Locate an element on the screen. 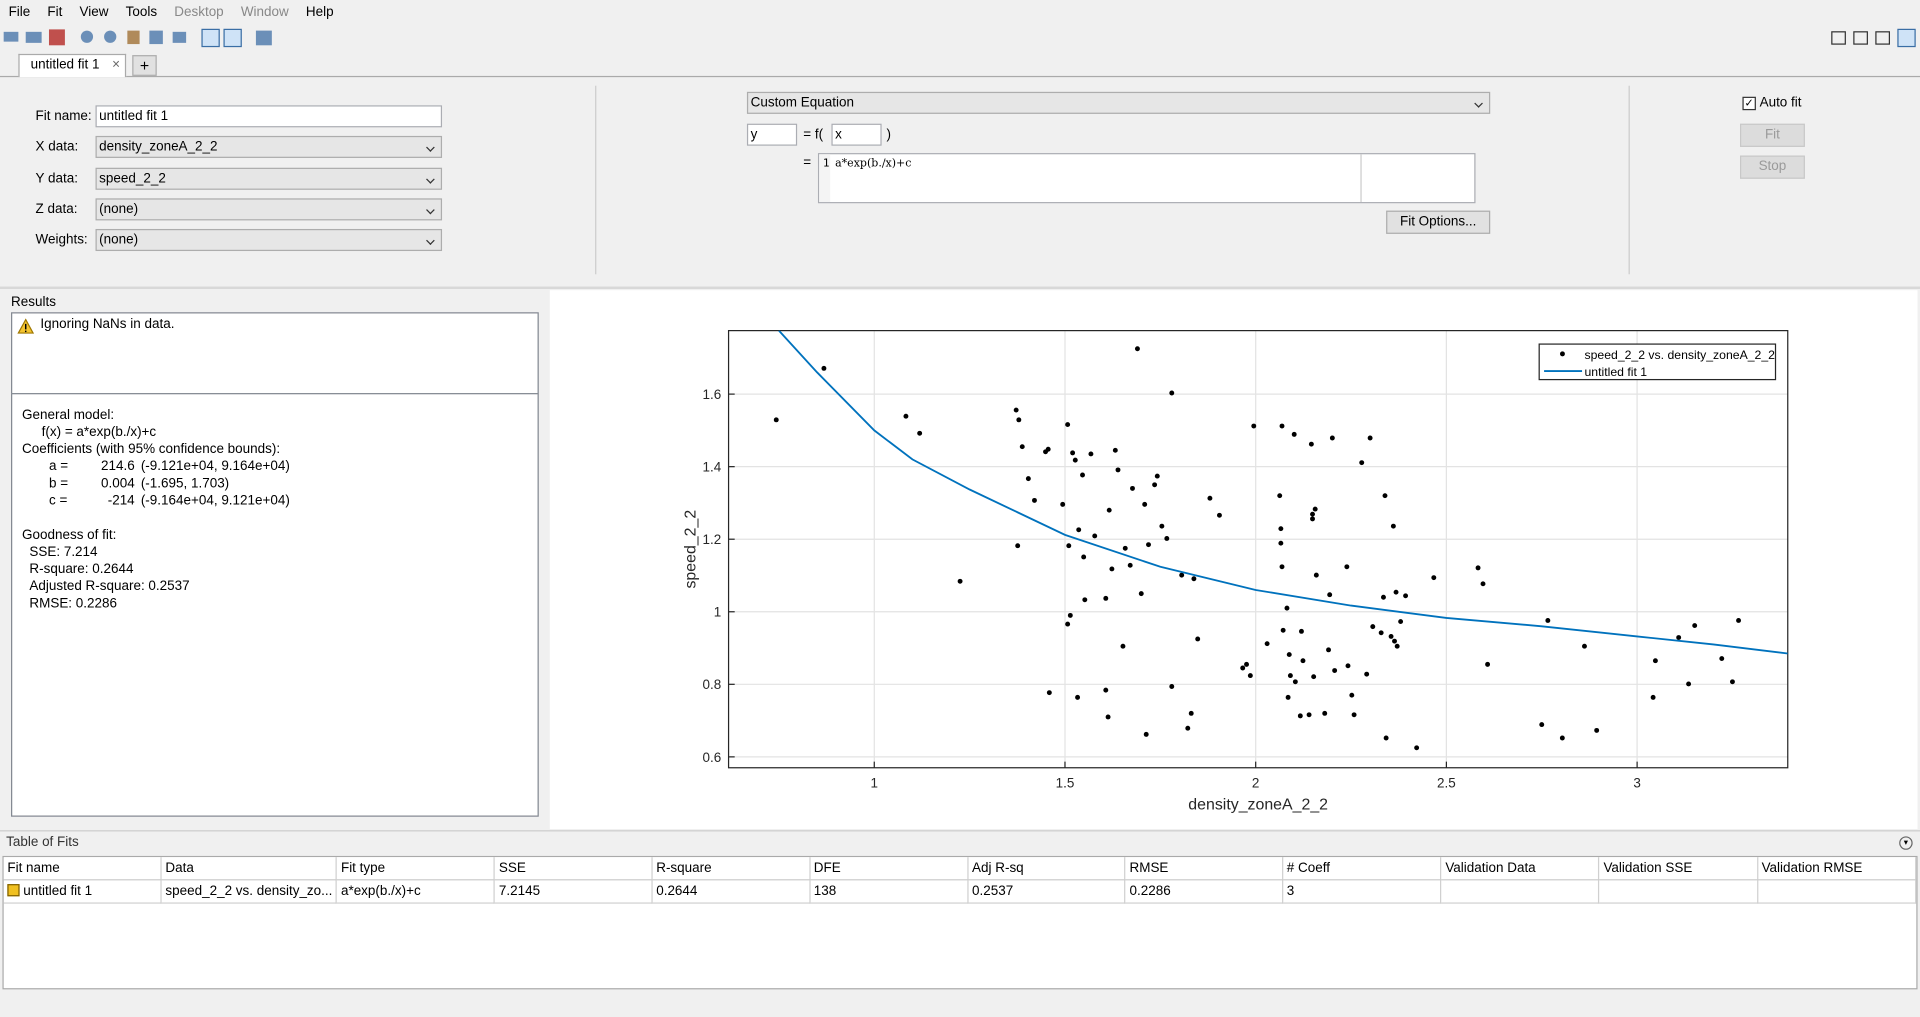 Image resolution: width=1920 pixels, height=1017 pixels. fit-type-select: Custom Equation is located at coordinates (1118, 102).